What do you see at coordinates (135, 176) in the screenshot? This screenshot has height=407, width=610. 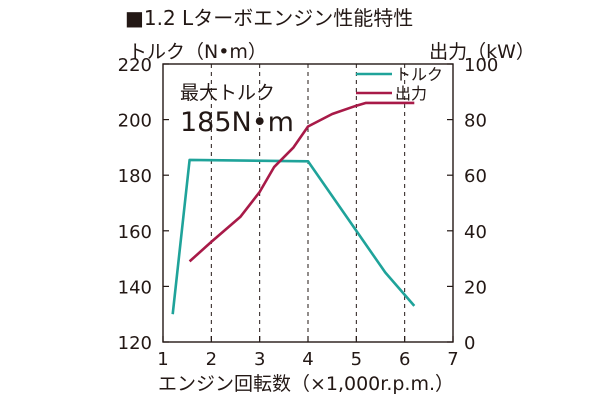 I see `y-left-tick-label: 180` at bounding box center [135, 176].